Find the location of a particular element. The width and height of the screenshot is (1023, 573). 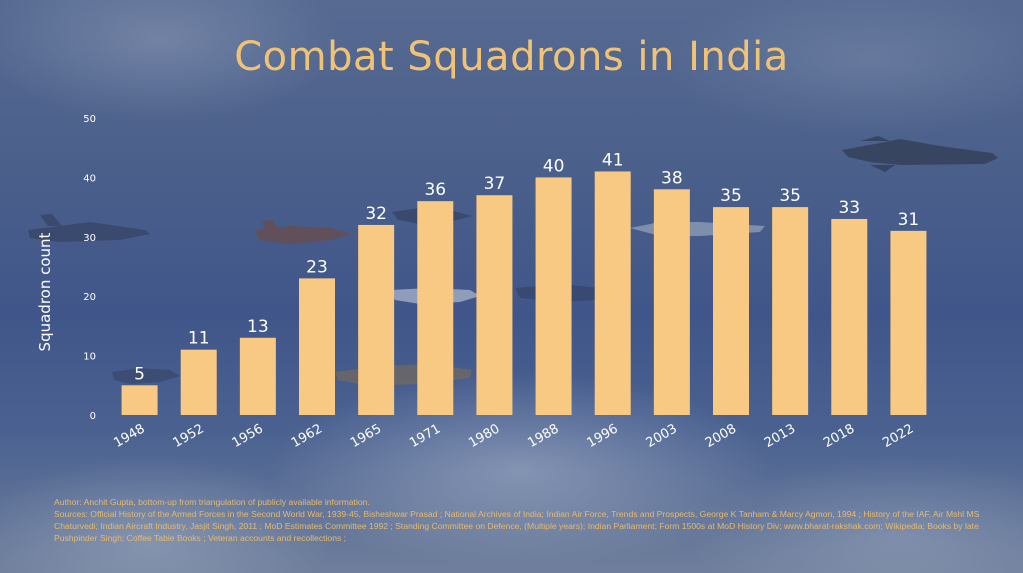

y-tick-label: 30 is located at coordinates (89, 238).